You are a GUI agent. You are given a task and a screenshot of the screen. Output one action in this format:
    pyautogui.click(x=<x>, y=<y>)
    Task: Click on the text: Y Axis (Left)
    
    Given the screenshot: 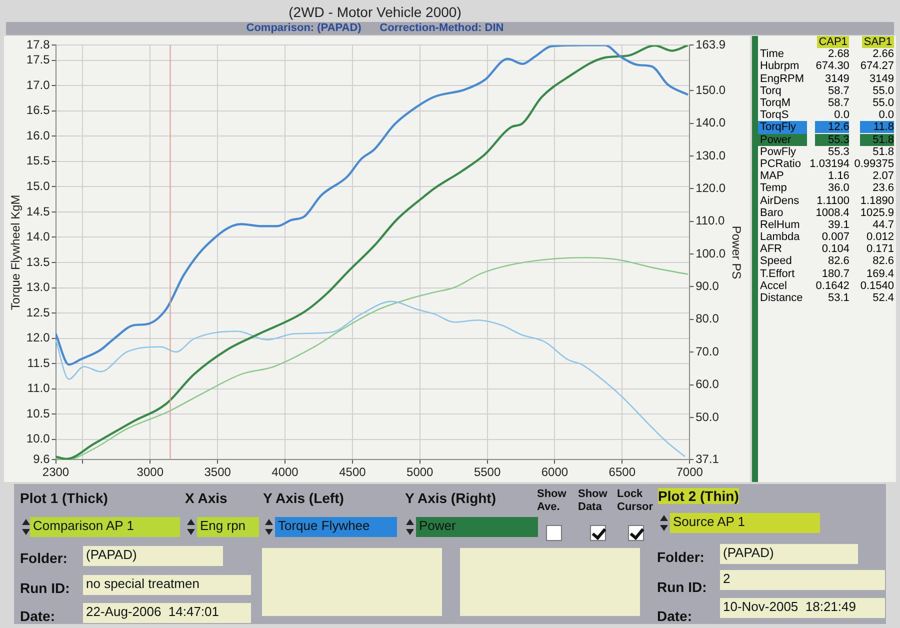 What is the action you would take?
    pyautogui.click(x=303, y=498)
    